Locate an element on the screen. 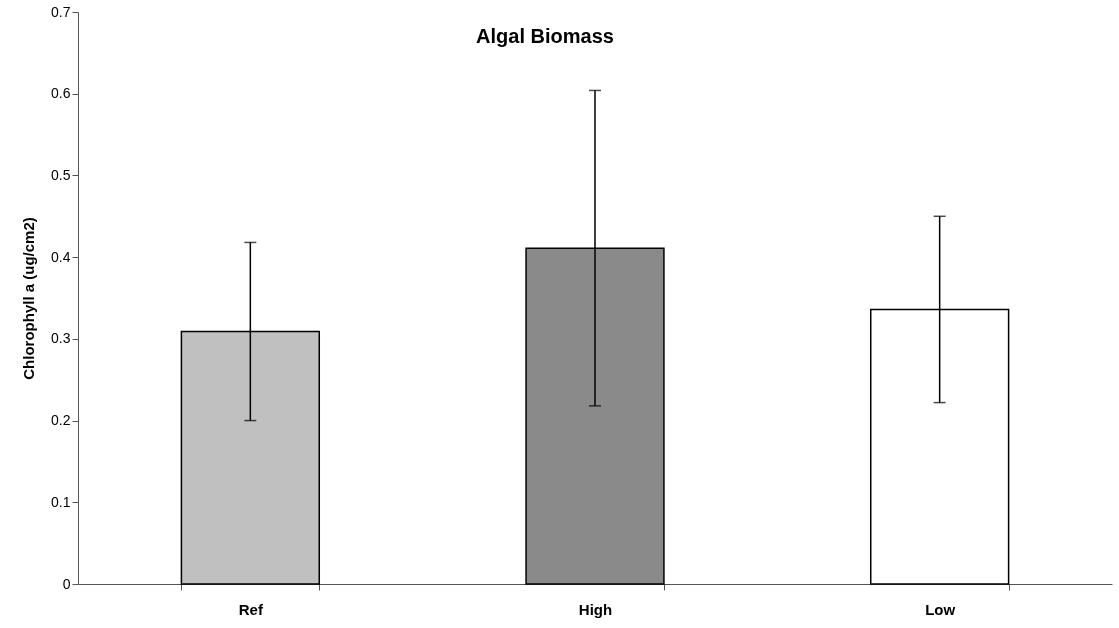 The width and height of the screenshot is (1119, 628). y-tick-label: 0 is located at coordinates (66, 583).